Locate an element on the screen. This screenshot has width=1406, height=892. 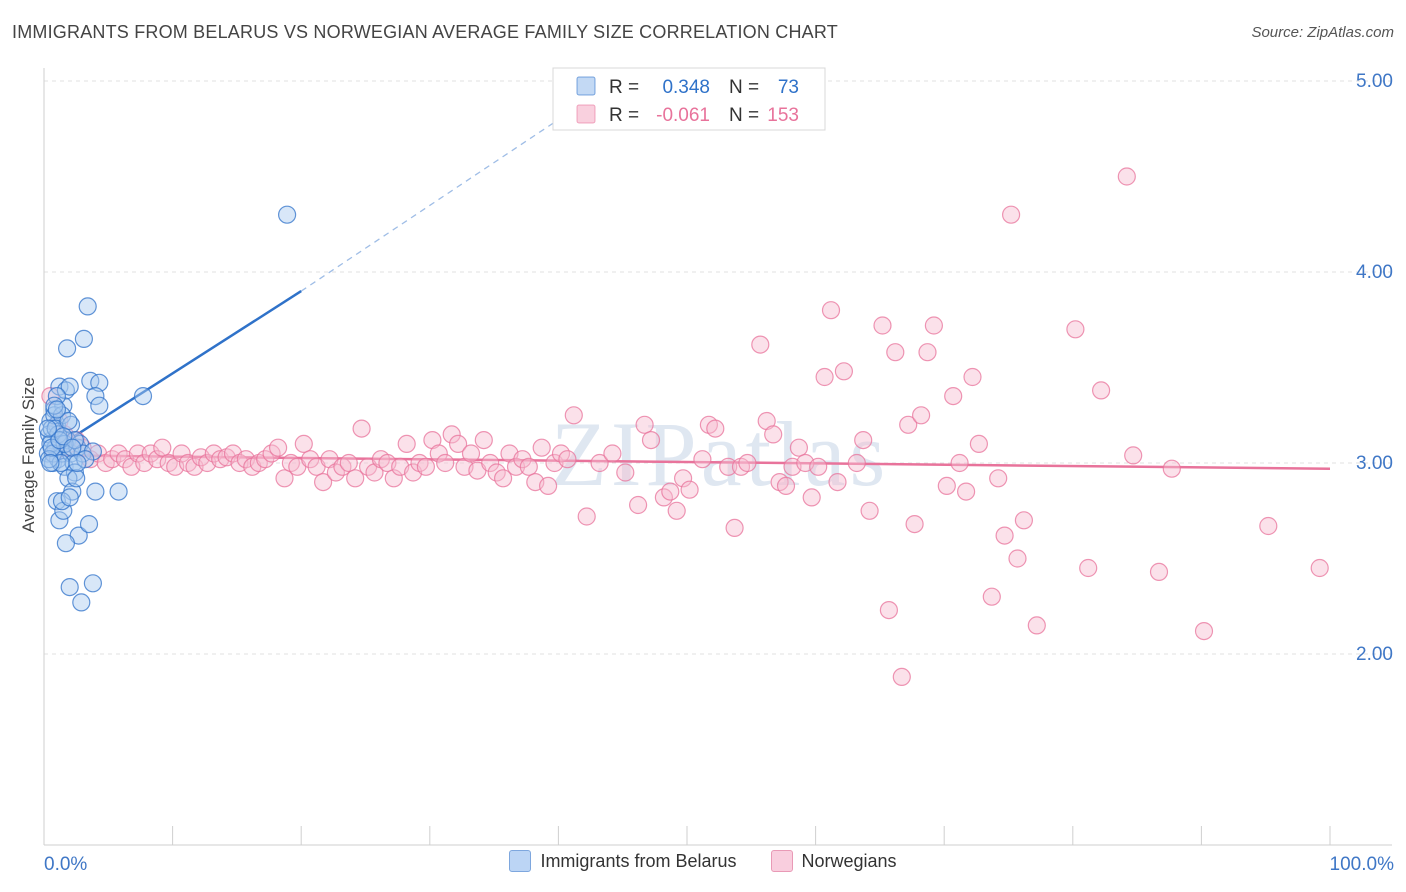
trend-belarus is located at coordinates (175, 371).